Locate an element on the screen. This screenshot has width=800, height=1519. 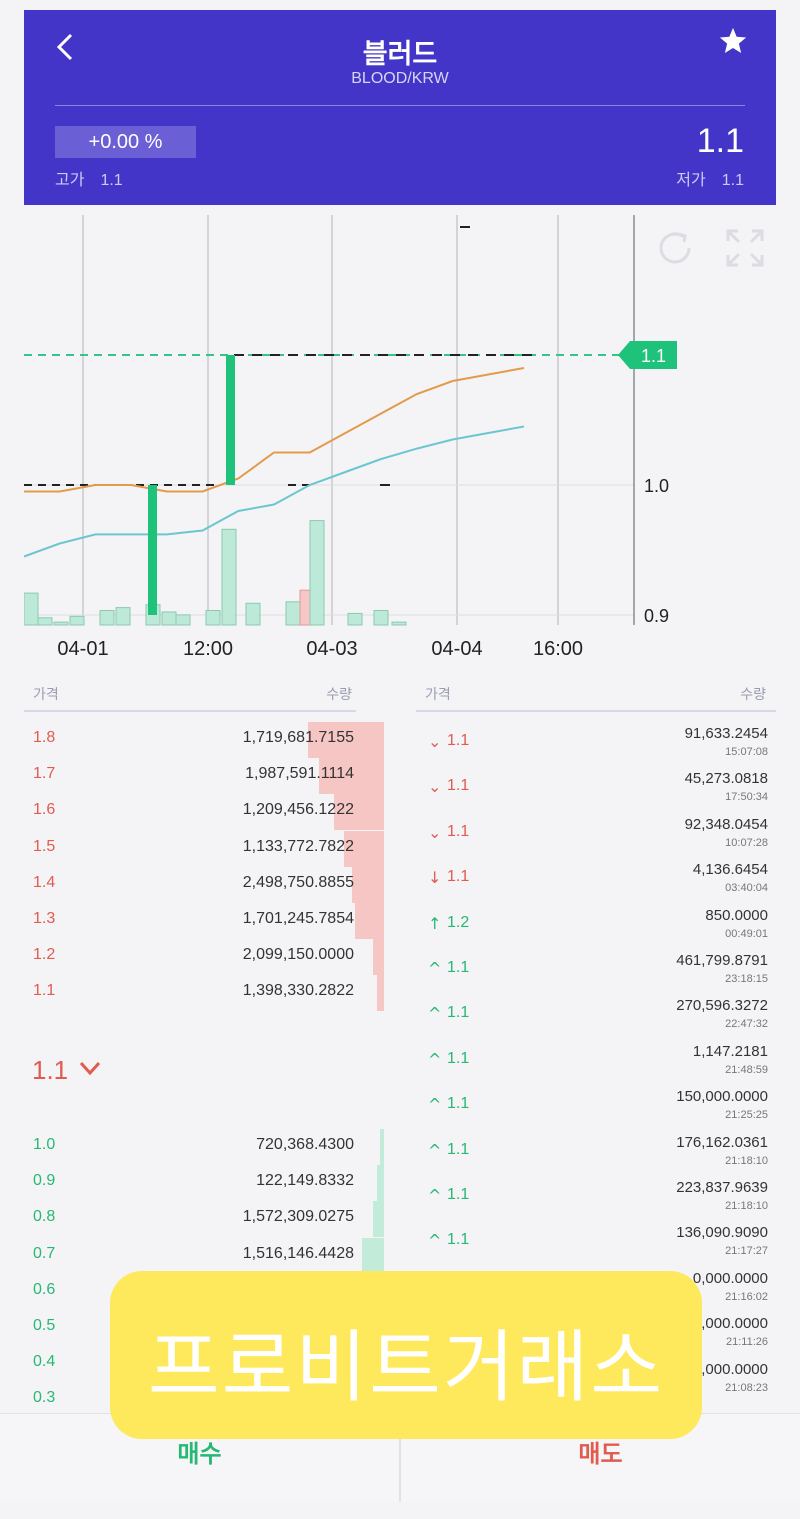
ask-row: 1.5 1,133,772.7822 is located at coordinates (204, 848).